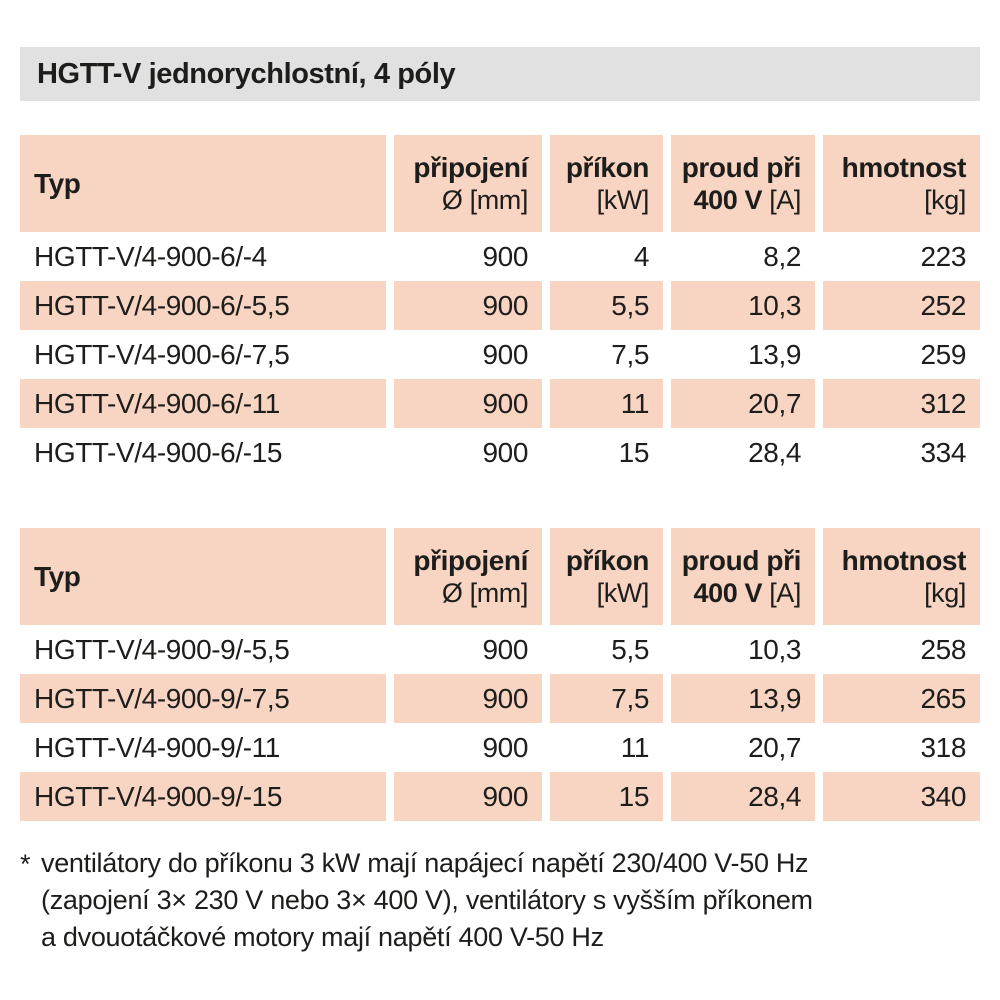 The image size is (1000, 1000). I want to click on type-cell: HGTT-V/4-900-6/-11, so click(203, 403).